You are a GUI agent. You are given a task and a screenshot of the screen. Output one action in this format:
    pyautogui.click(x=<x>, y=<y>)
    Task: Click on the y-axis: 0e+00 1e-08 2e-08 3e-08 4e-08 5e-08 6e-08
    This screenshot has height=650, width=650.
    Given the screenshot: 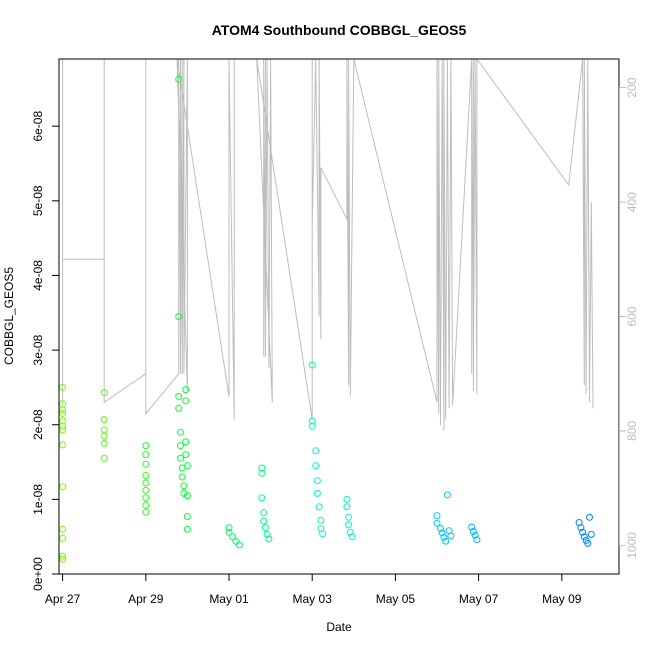 What is the action you would take?
    pyautogui.click(x=45, y=351)
    